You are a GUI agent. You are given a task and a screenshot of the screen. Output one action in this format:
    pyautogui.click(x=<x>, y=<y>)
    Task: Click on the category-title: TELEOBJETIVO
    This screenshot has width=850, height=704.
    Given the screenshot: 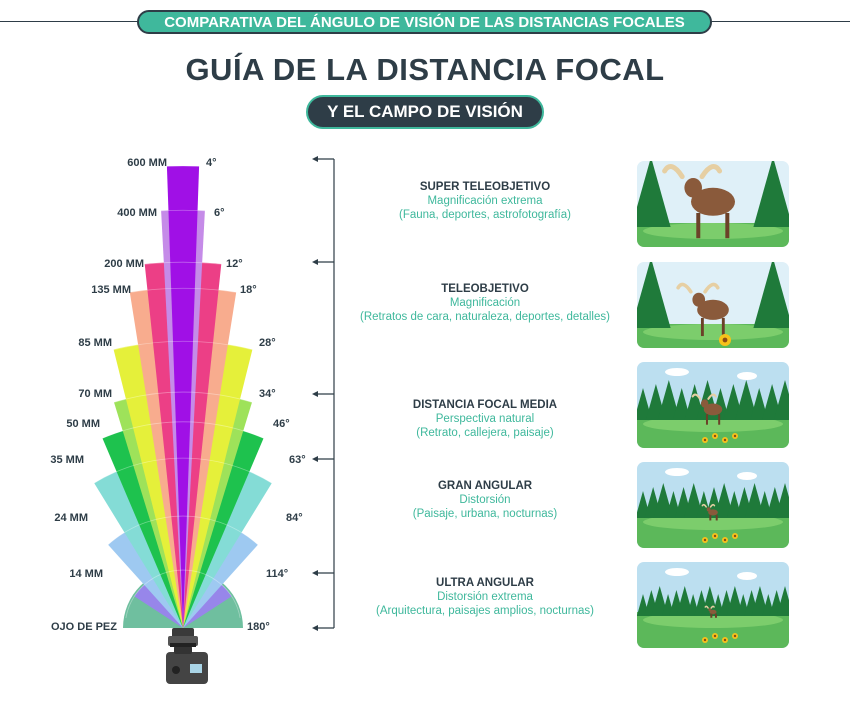 What is the action you would take?
    pyautogui.click(x=485, y=289)
    